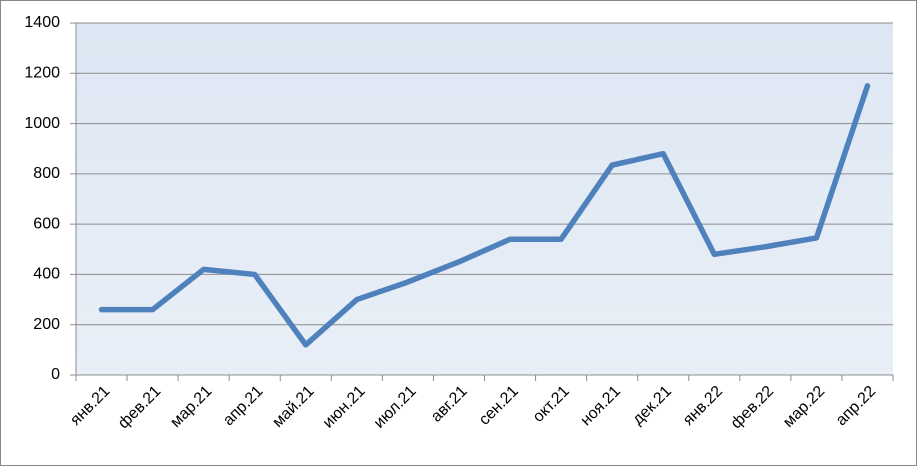  I want to click on y-tick-label: 200, so click(46, 324).